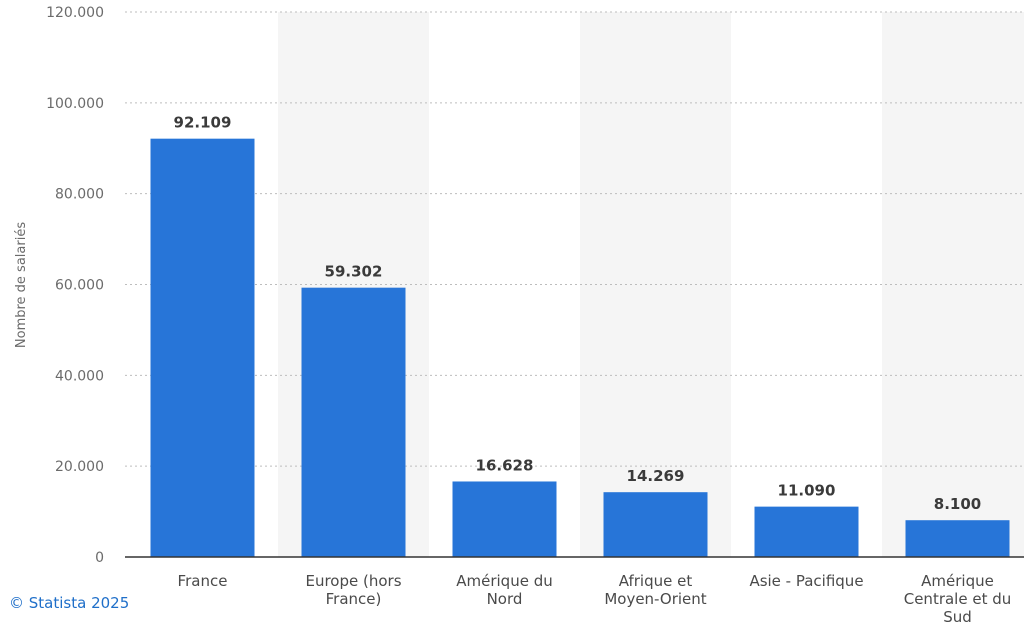  Describe the element at coordinates (75, 13) in the screenshot. I see `y-tick-label: 120.000` at that location.